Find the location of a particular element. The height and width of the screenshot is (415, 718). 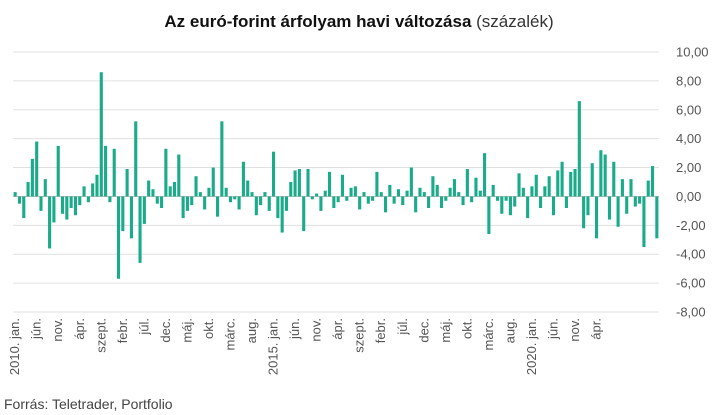

source-note: Forrás: Teletrader, Portfolio is located at coordinates (88, 404).